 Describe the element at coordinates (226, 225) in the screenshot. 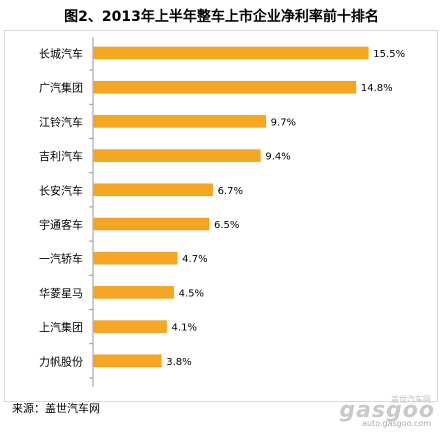

I see `data-label: 6.5%` at that location.